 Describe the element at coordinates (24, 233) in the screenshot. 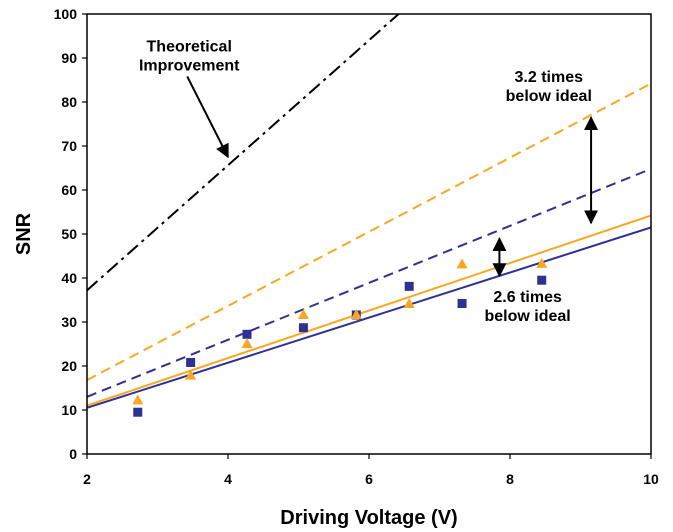

I see `y-axis-title: SNR` at that location.